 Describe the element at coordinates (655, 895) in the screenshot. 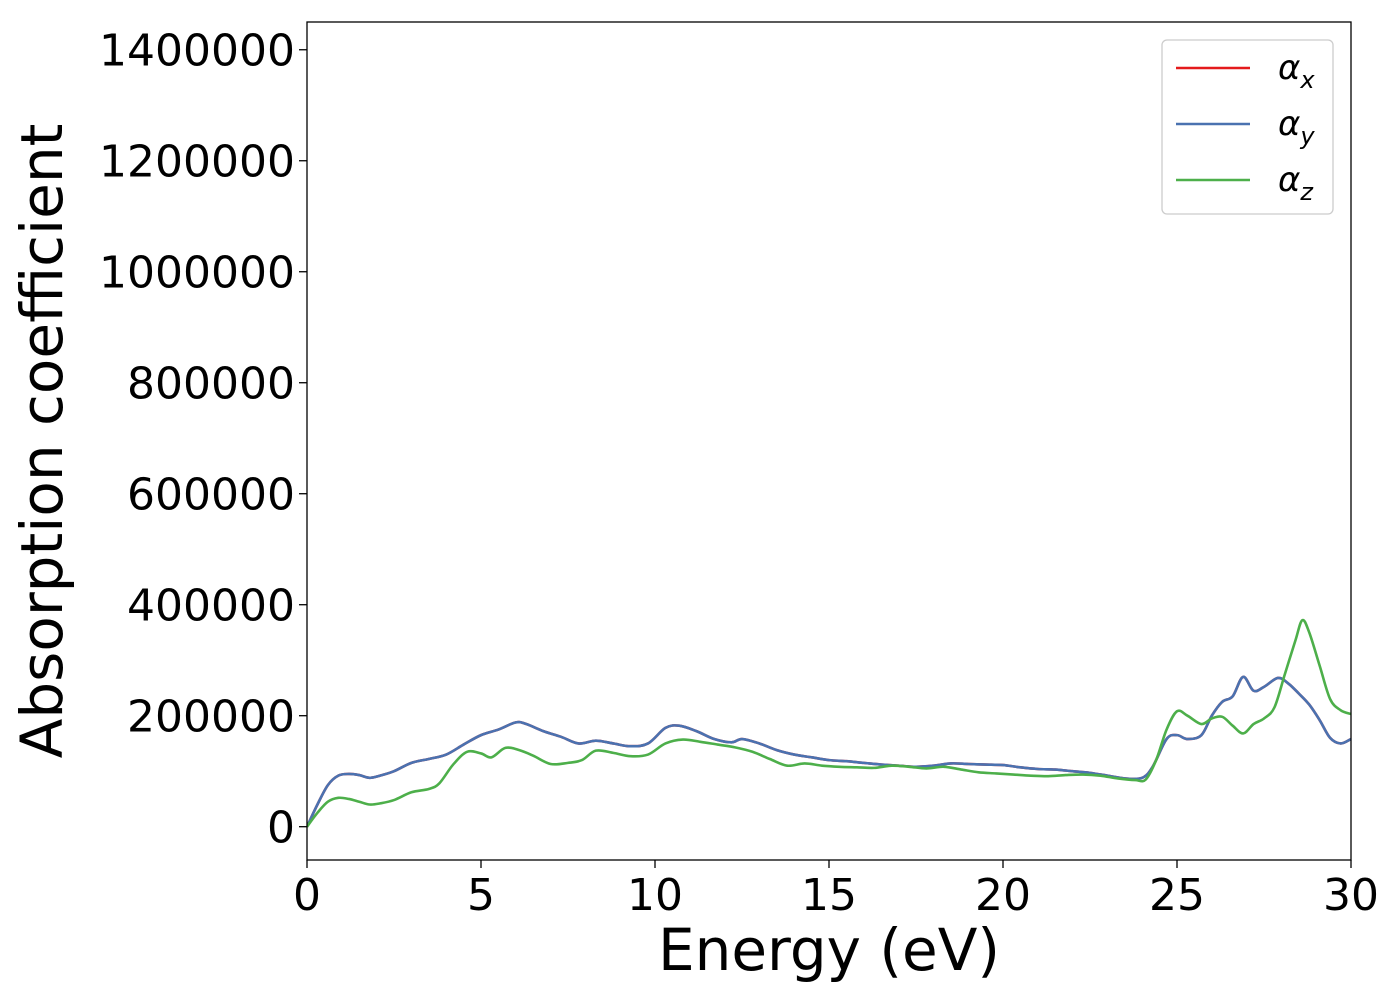

I see `x-tick-label: 10` at that location.